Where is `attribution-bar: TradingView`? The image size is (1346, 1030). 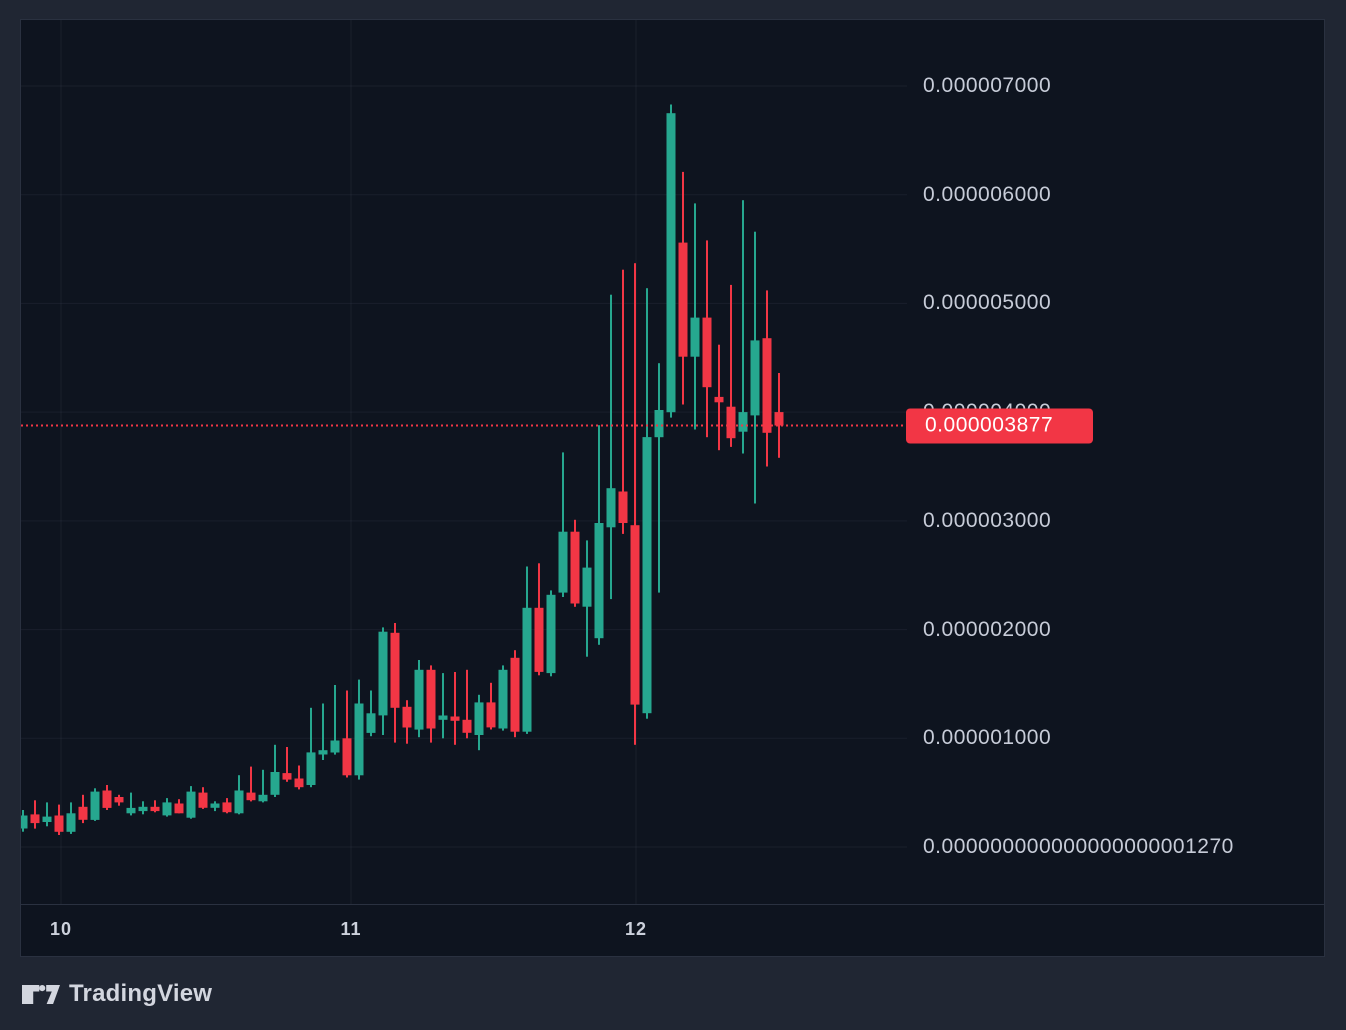 attribution-bar: TradingView is located at coordinates (673, 994).